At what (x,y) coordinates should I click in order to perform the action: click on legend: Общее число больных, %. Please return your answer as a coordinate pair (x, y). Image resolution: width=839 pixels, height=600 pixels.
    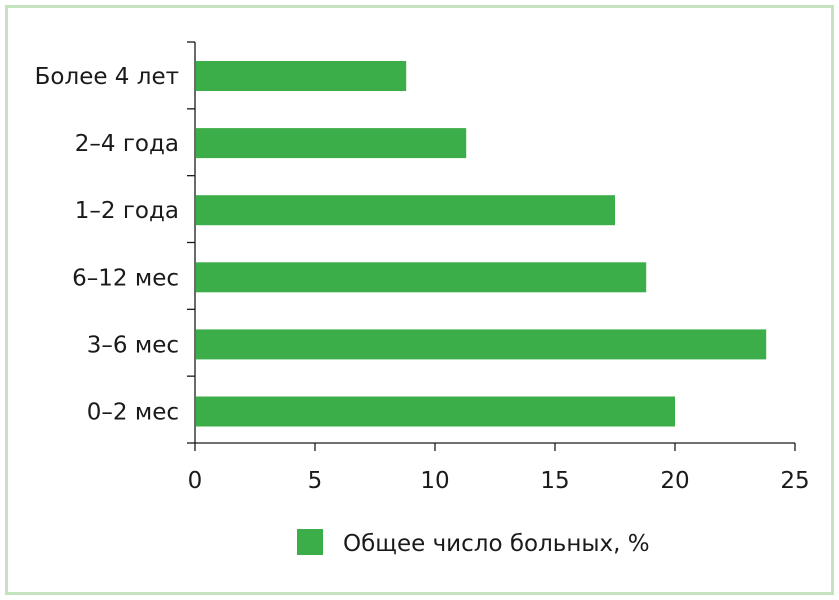
    Looking at the image, I should click on (473, 543).